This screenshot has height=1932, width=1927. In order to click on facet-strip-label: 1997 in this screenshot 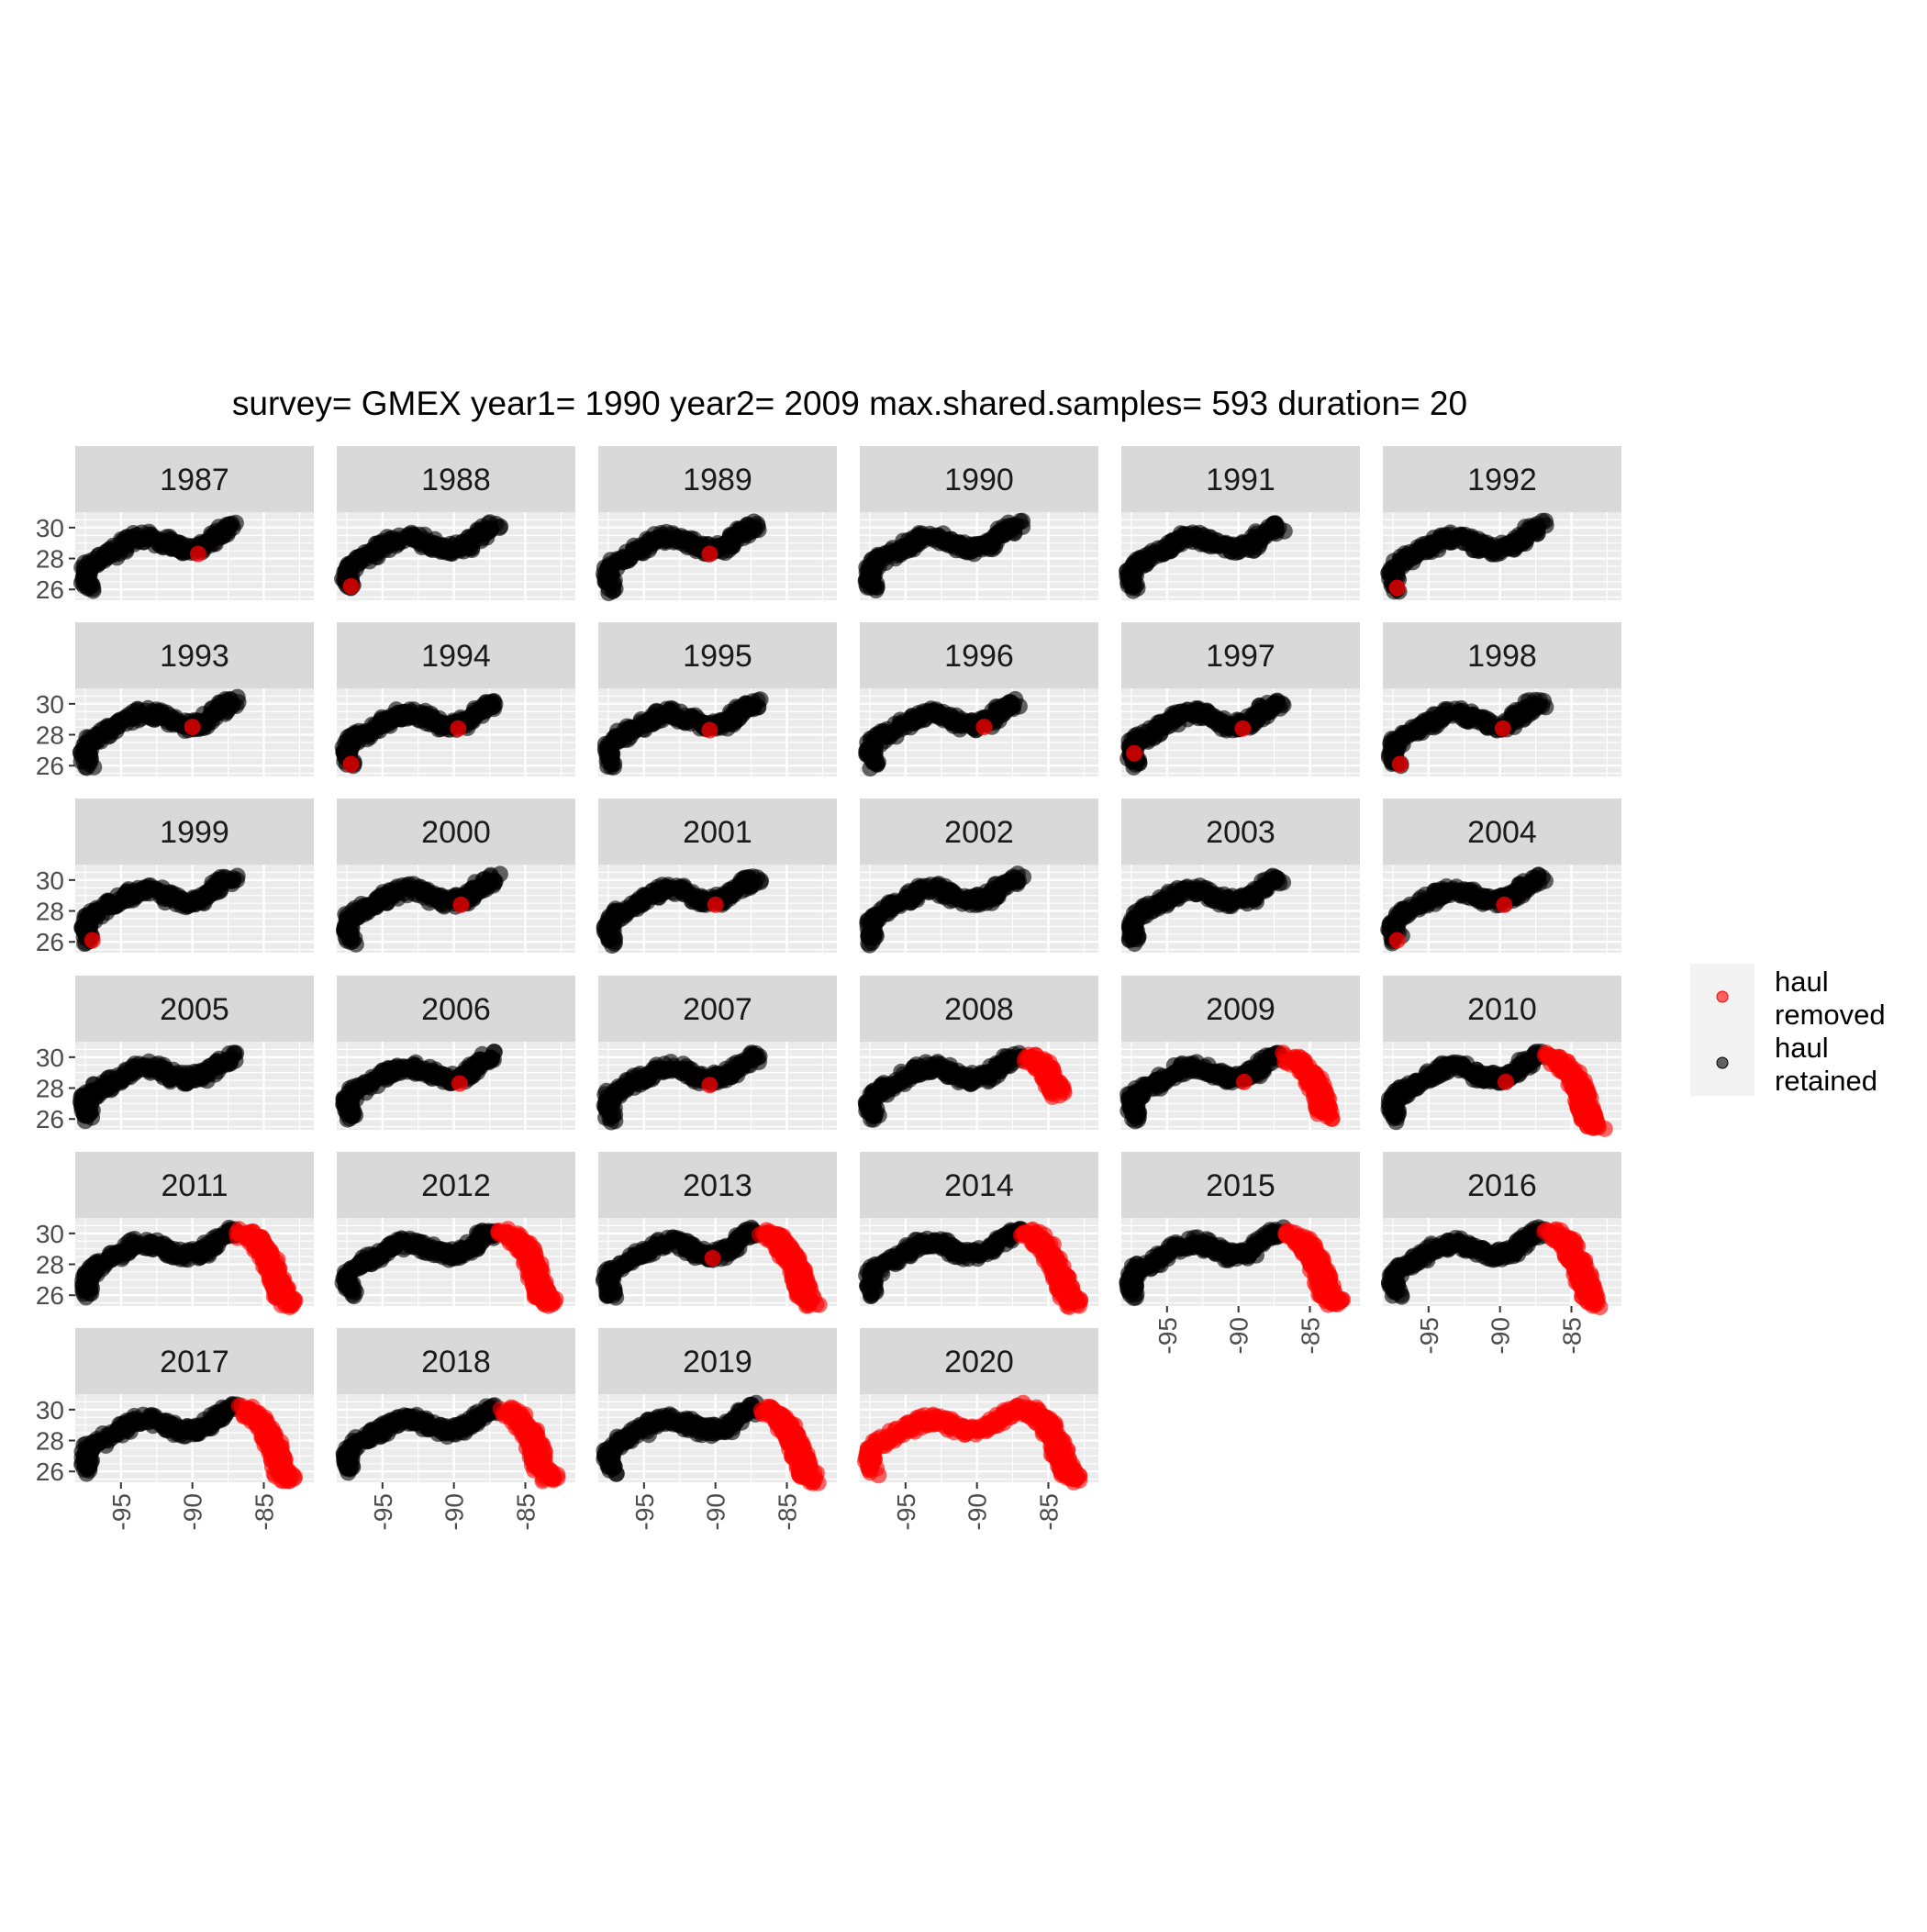, I will do `click(1240, 656)`.